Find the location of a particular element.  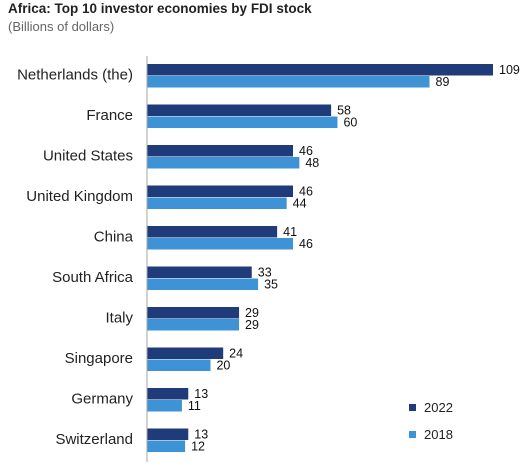

legend-label-2022: 2022 is located at coordinates (438, 407).